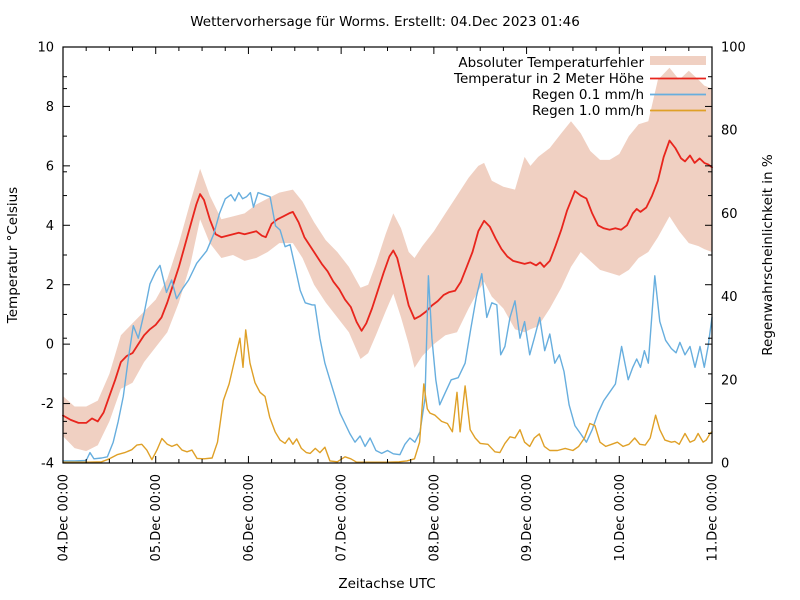 The height and width of the screenshot is (600, 800). What do you see at coordinates (768, 255) in the screenshot?
I see `y-axis-label-right: Regenwahrscheinlichkeit in %` at bounding box center [768, 255].